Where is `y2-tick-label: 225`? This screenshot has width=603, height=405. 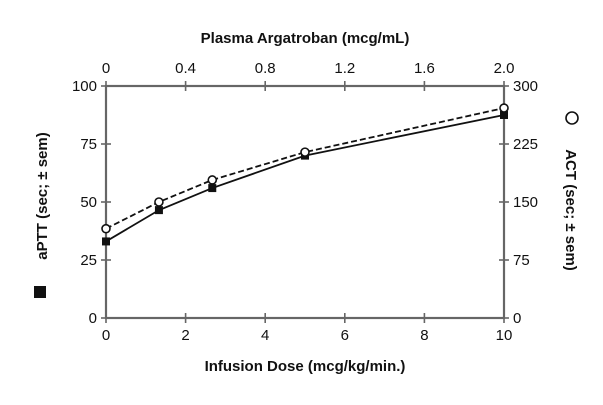
y2-tick-label: 225 is located at coordinates (525, 144).